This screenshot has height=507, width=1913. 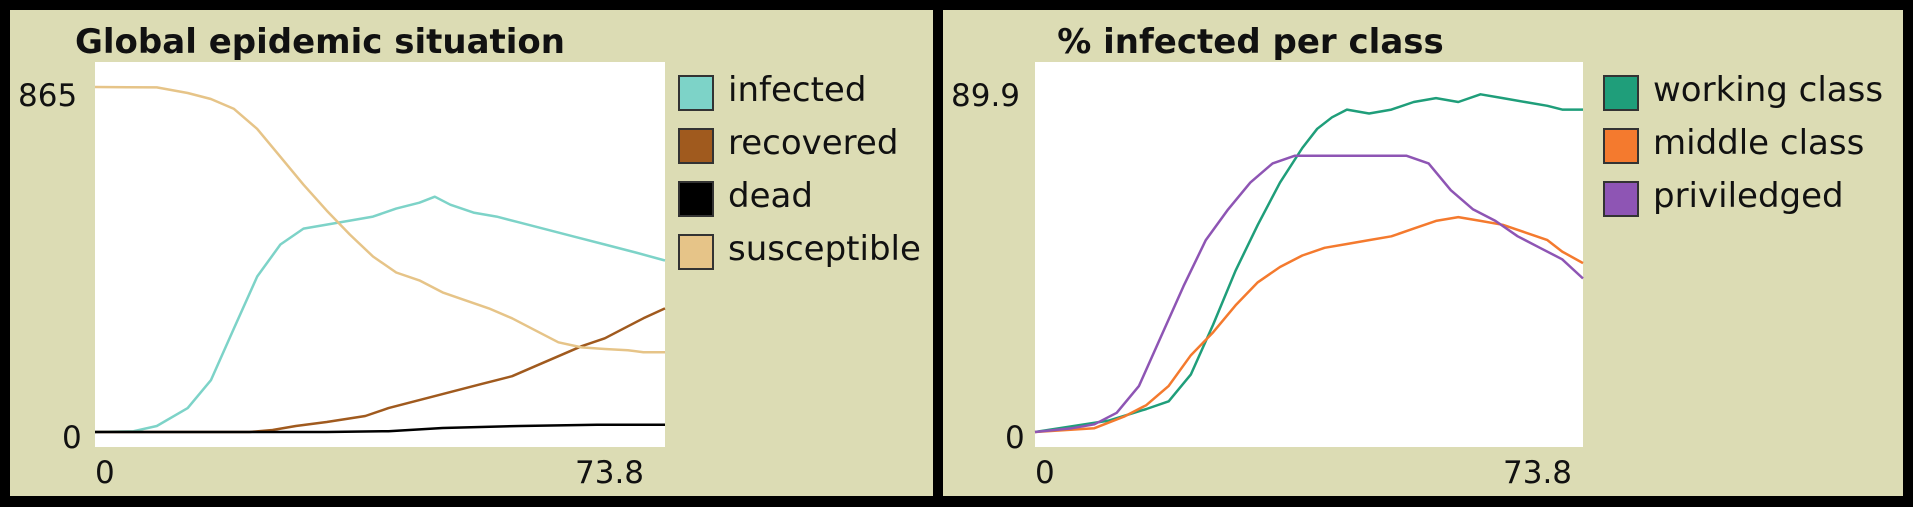 What do you see at coordinates (770, 196) in the screenshot?
I see `legend-label: dead` at bounding box center [770, 196].